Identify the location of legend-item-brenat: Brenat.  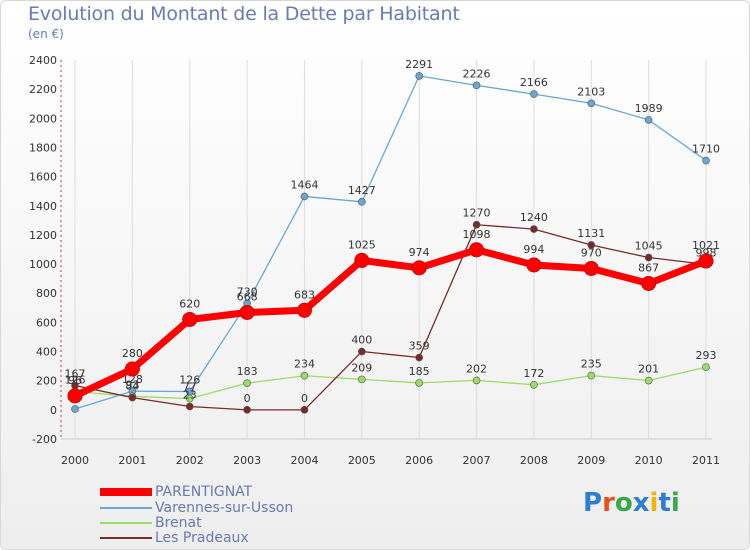
(230, 524).